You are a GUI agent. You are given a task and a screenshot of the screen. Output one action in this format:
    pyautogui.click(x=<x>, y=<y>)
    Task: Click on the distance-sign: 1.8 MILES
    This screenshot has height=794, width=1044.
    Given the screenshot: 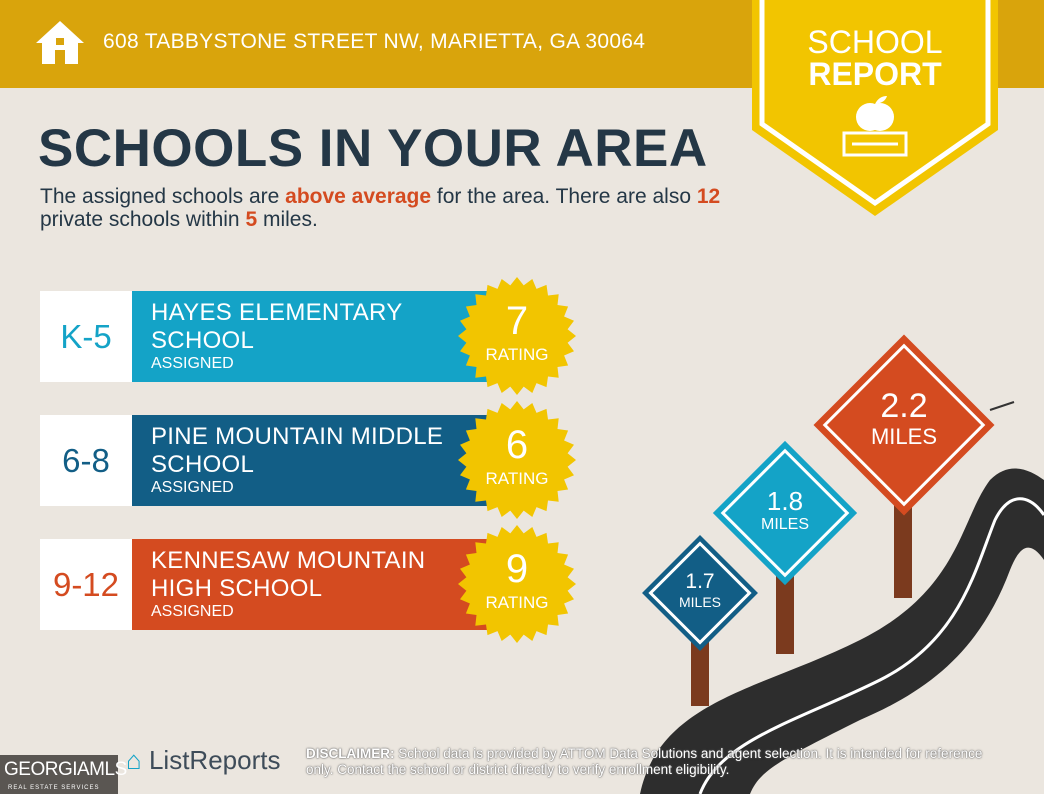 What is the action you would take?
    pyautogui.click(x=784, y=509)
    